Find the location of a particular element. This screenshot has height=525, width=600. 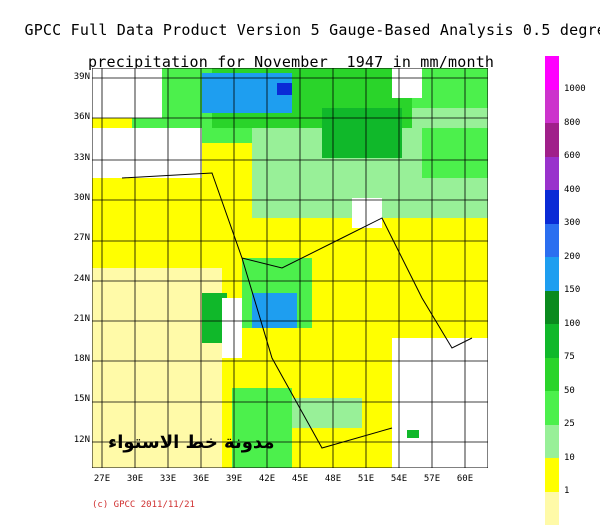

lat-label: 24N is located at coordinates (79, 279).